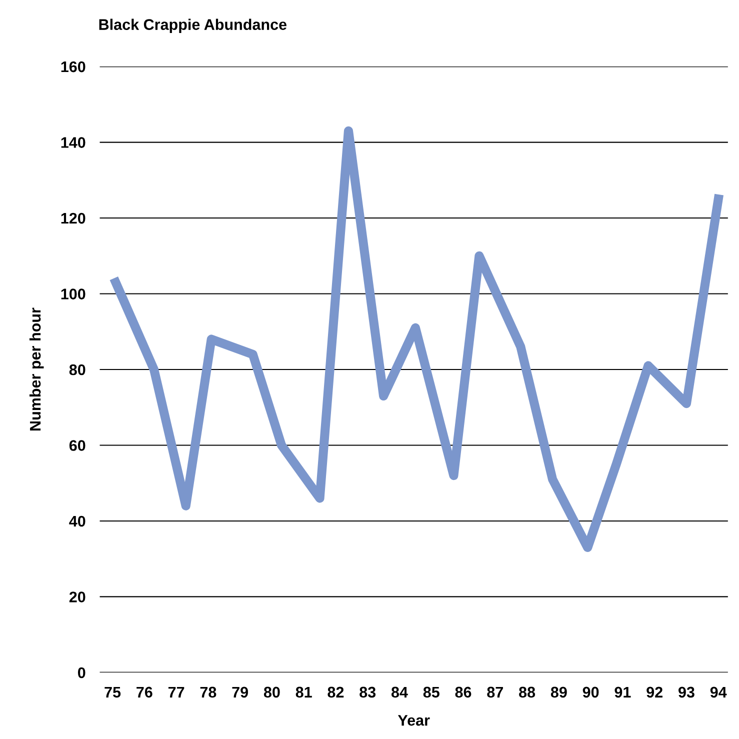 This screenshot has width=739, height=739. Describe the element at coordinates (208, 692) in the screenshot. I see `x-tick-label: 78` at that location.